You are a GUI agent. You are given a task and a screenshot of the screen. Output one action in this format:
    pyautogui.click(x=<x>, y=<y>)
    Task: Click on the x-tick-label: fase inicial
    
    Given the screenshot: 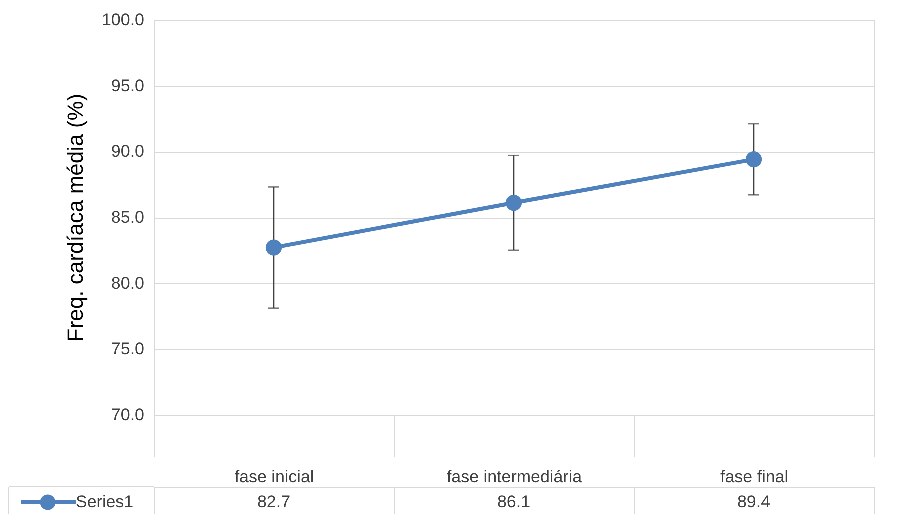 What is the action you would take?
    pyautogui.click(x=274, y=477)
    